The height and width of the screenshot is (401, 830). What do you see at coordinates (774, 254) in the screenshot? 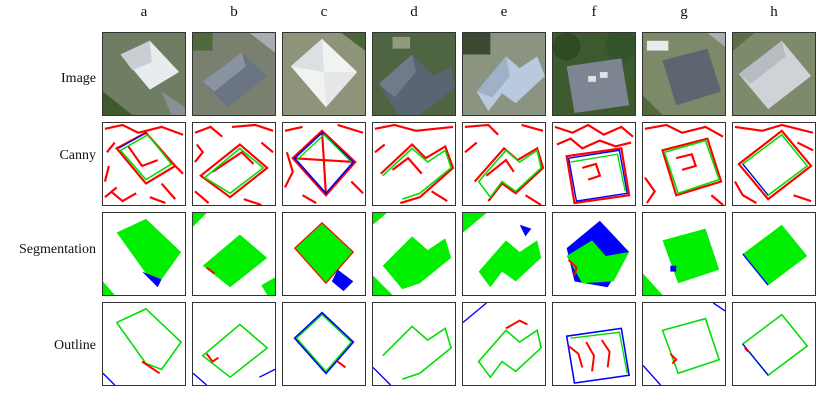
I see `segmentation-mask-h` at bounding box center [774, 254].